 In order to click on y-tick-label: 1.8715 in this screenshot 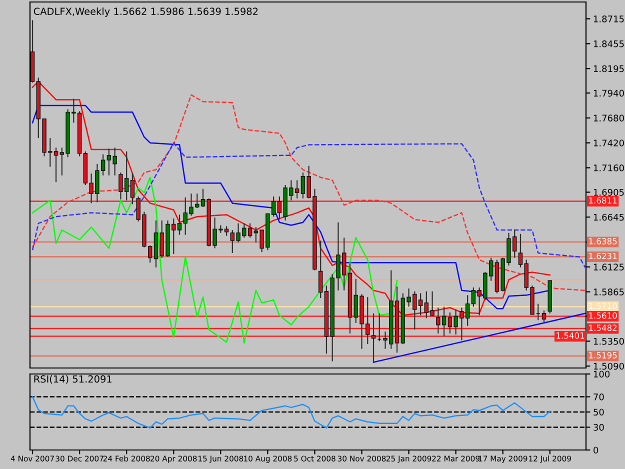, I will do `click(609, 18)`.